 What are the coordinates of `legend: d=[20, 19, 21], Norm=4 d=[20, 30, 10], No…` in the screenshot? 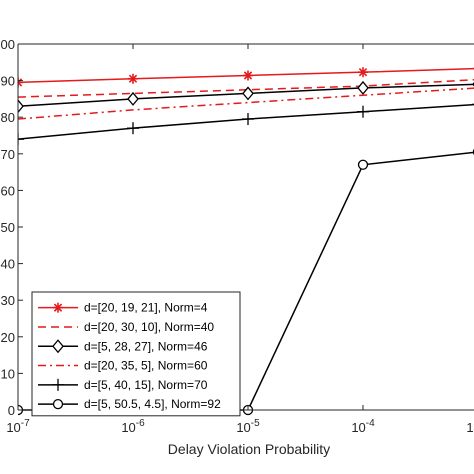 It's located at (136, 354).